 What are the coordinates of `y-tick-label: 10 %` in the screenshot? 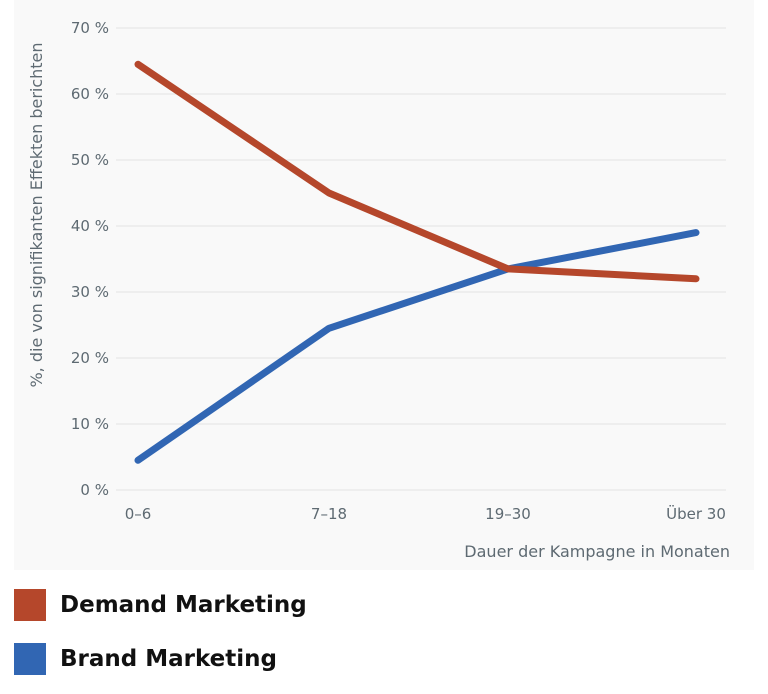 It's located at (90, 424).